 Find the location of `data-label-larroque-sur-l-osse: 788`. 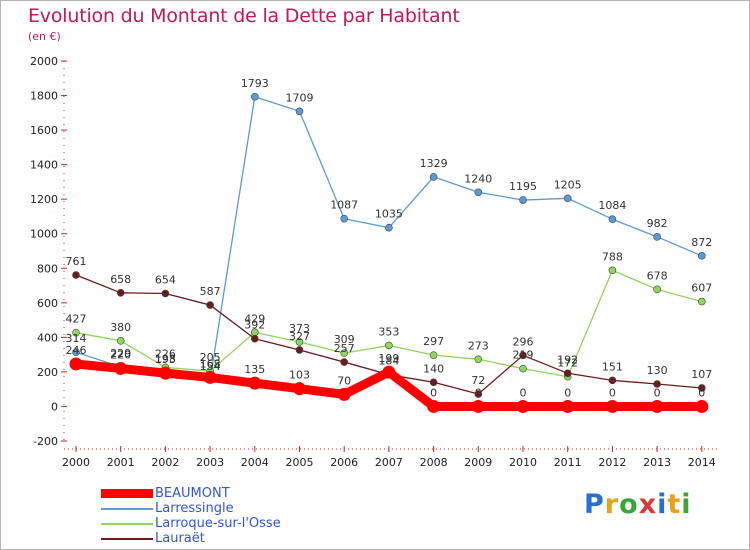

data-label-larroque-sur-l-osse: 788 is located at coordinates (612, 256).